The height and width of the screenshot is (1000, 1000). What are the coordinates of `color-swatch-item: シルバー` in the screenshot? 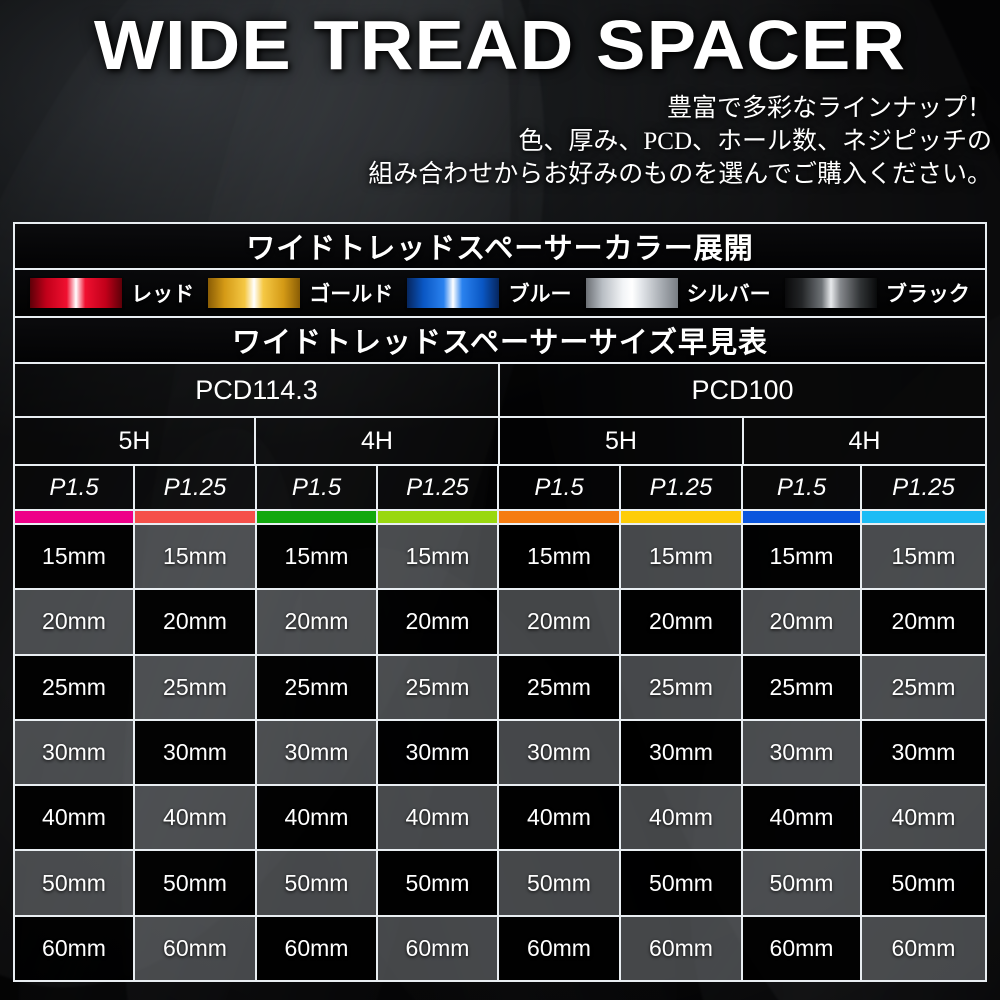 It's located at (678, 293).